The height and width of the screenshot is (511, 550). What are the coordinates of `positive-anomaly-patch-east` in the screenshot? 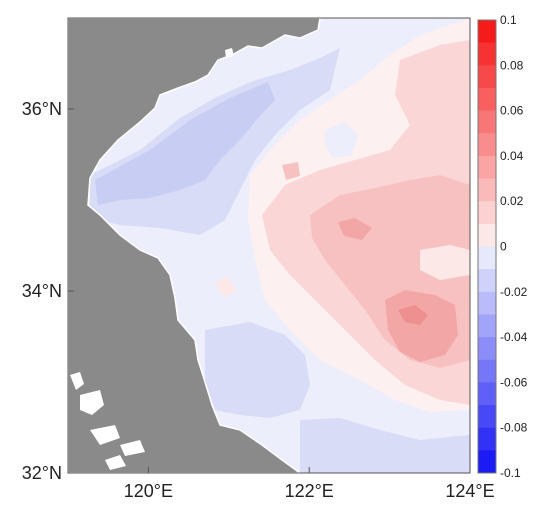 It's located at (445, 262).